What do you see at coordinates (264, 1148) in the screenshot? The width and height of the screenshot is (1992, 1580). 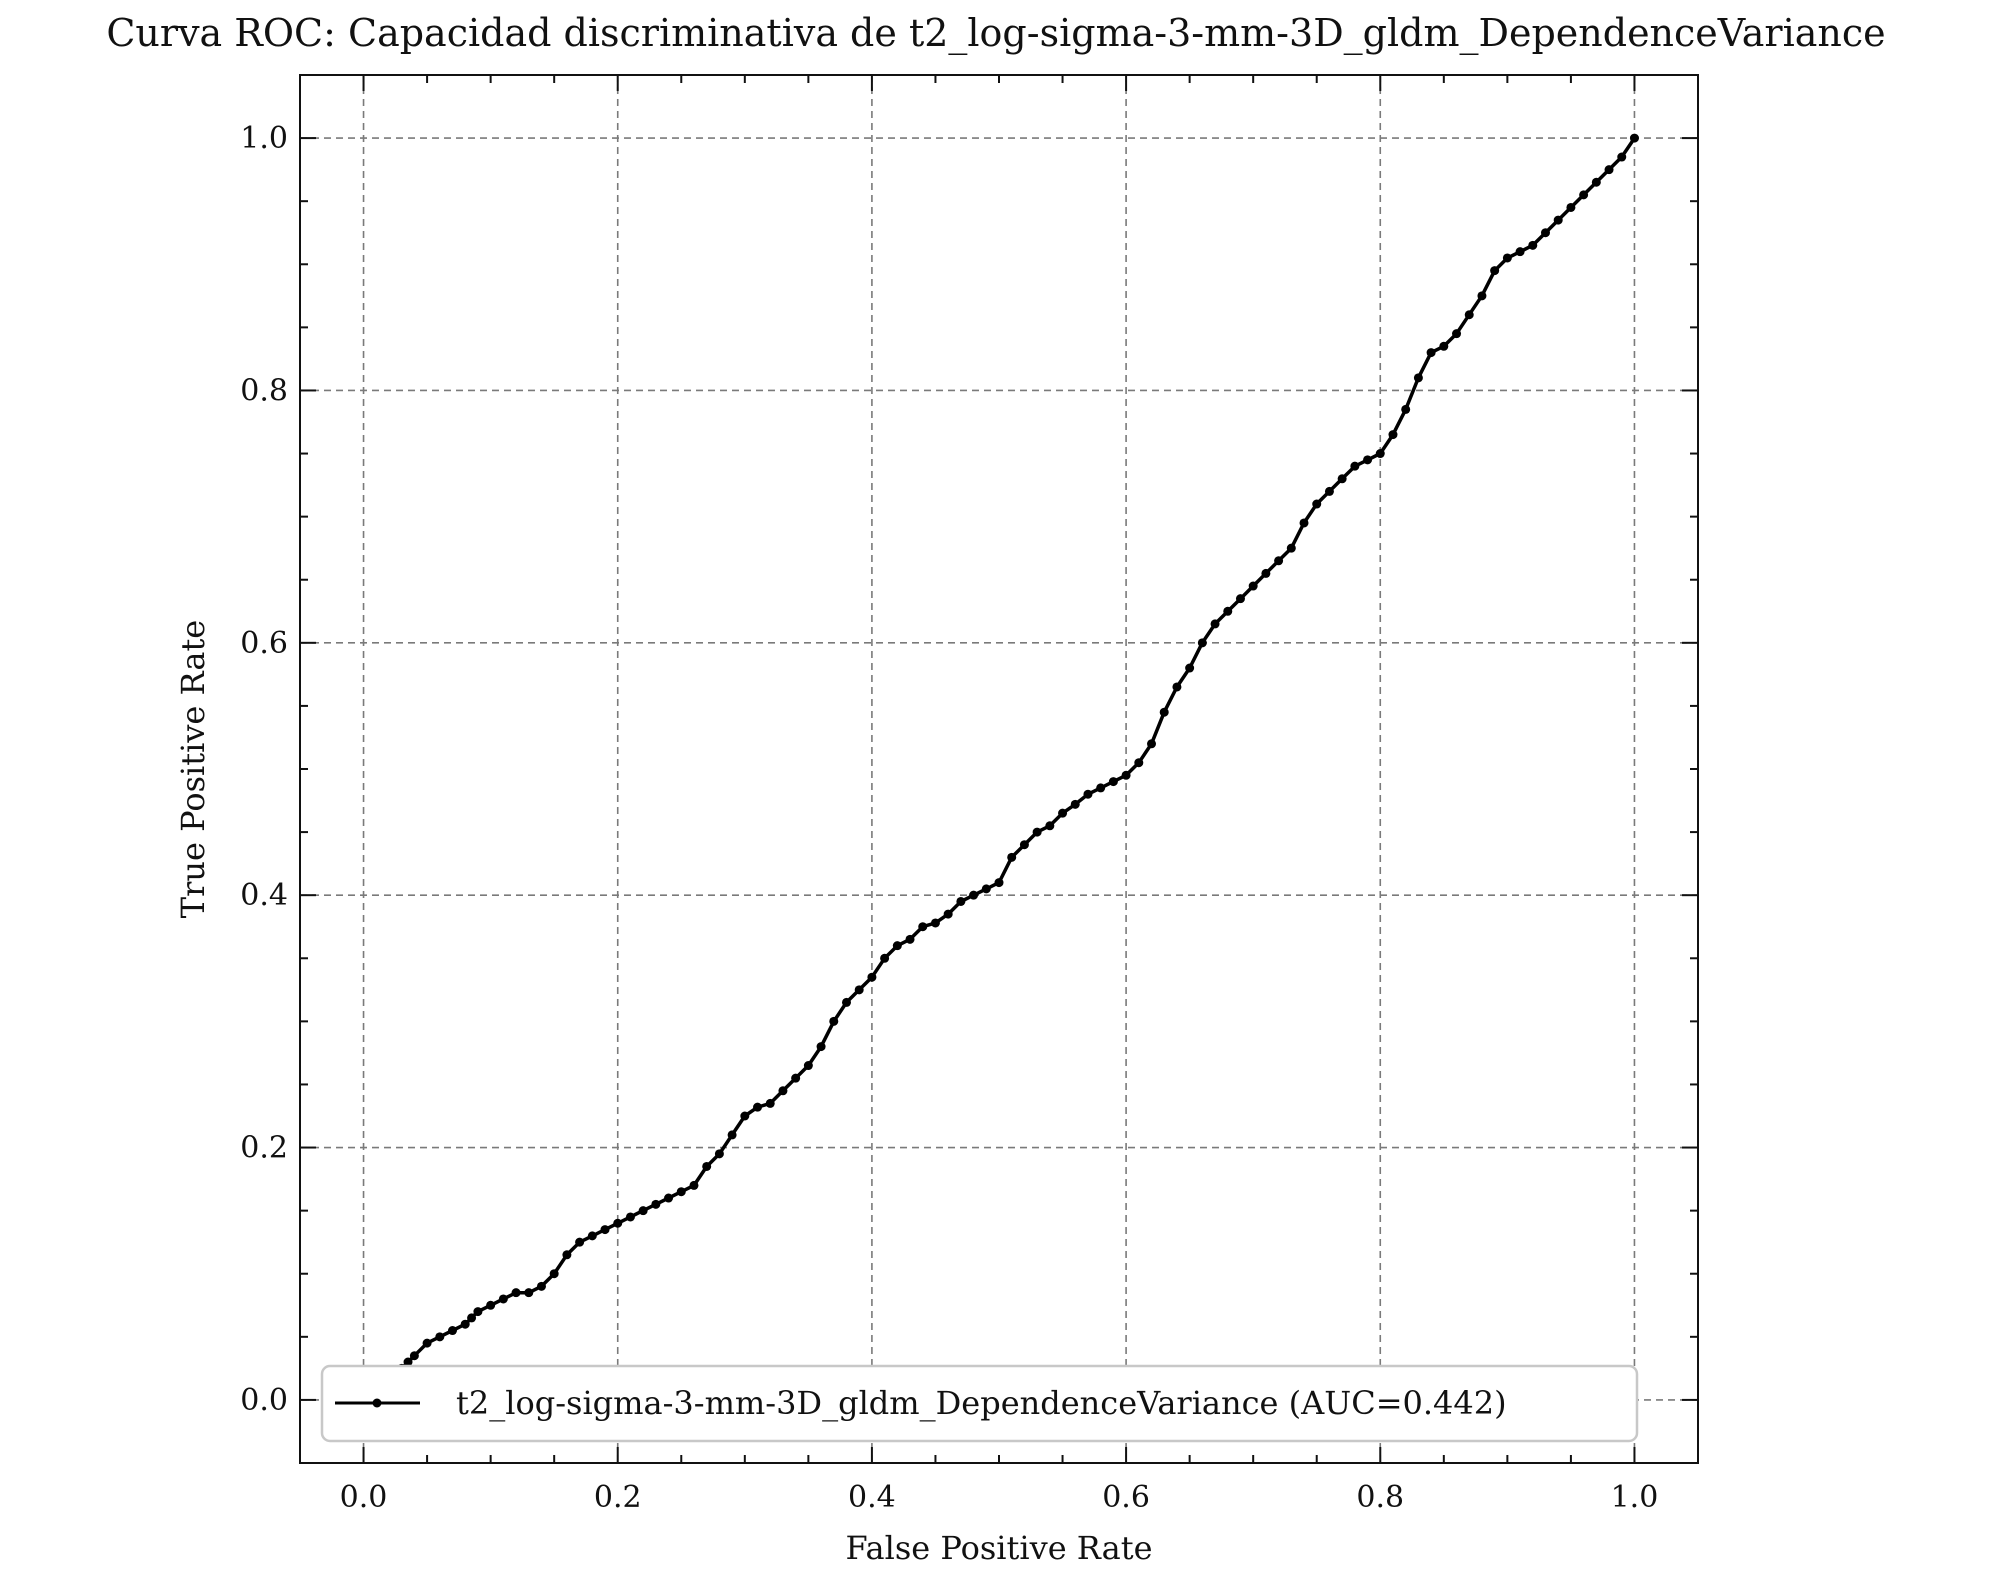 I see `y-tick-label: 0.2` at bounding box center [264, 1148].